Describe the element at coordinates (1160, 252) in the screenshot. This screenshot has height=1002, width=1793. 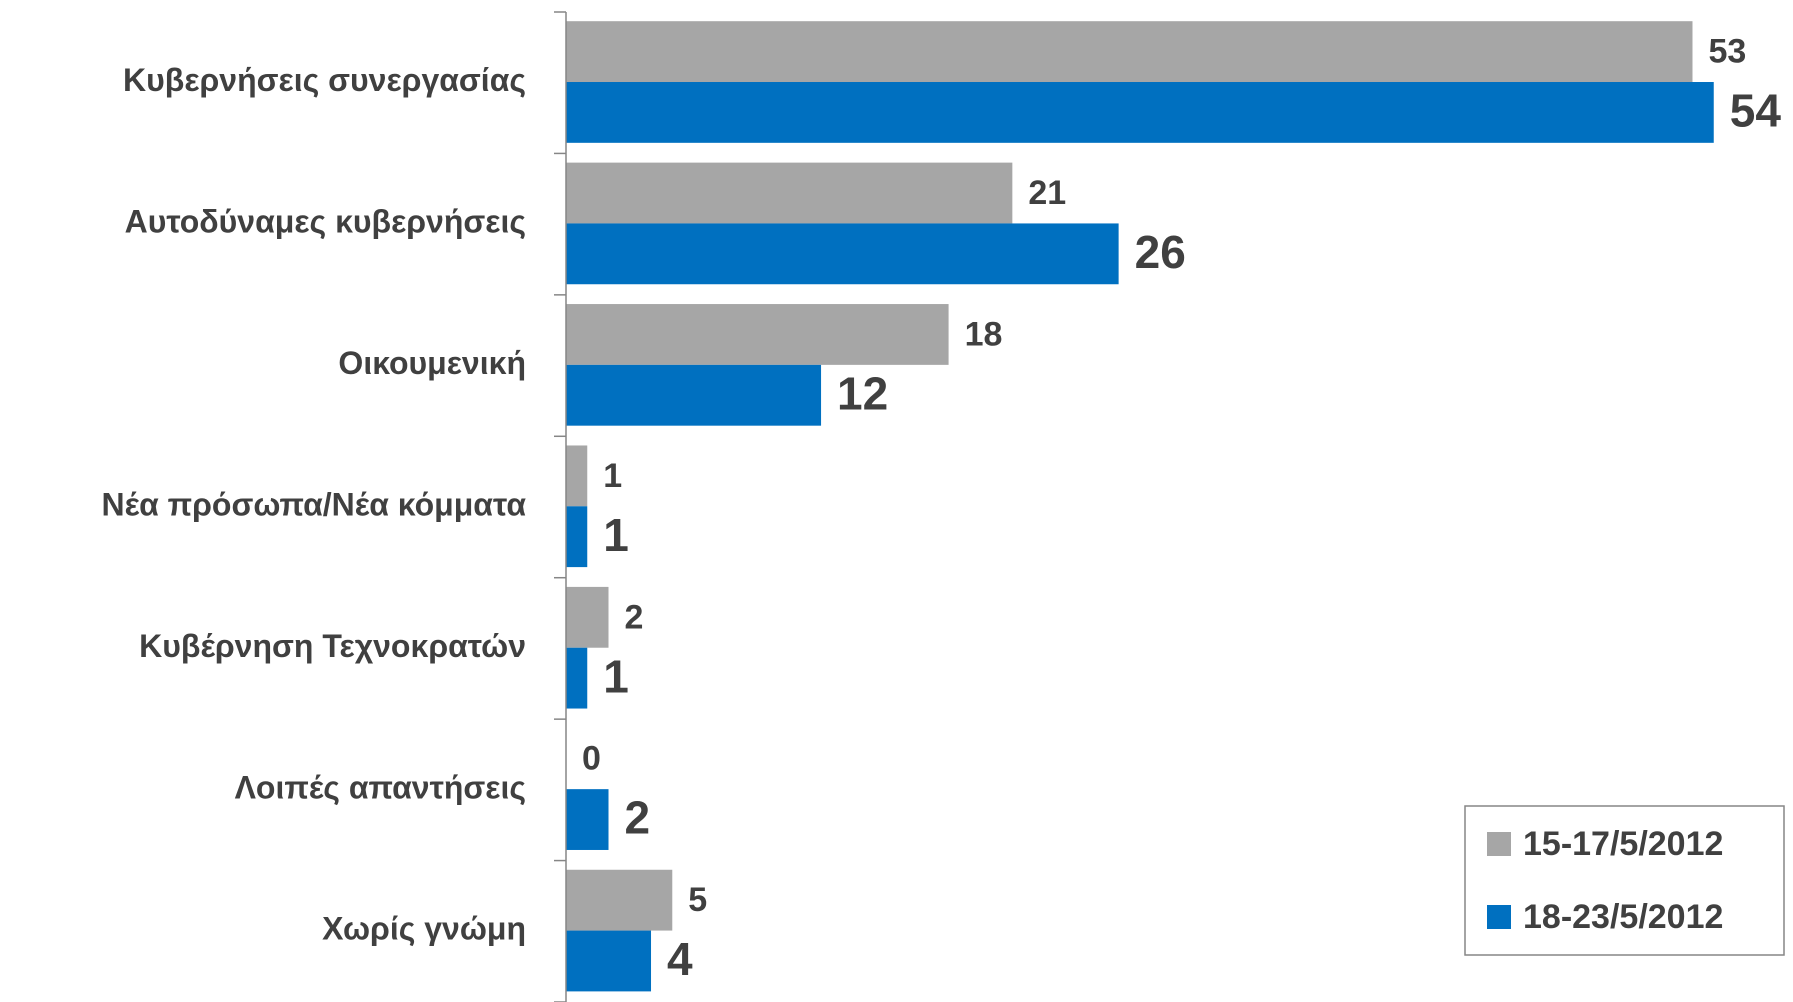
I see `value-label: 26` at that location.